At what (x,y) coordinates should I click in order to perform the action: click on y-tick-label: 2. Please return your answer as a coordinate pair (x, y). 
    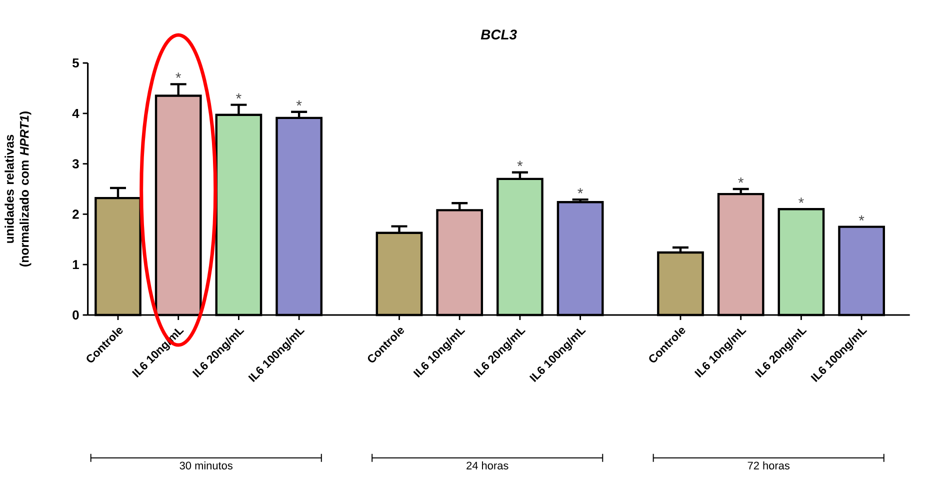
    Looking at the image, I should click on (75, 214).